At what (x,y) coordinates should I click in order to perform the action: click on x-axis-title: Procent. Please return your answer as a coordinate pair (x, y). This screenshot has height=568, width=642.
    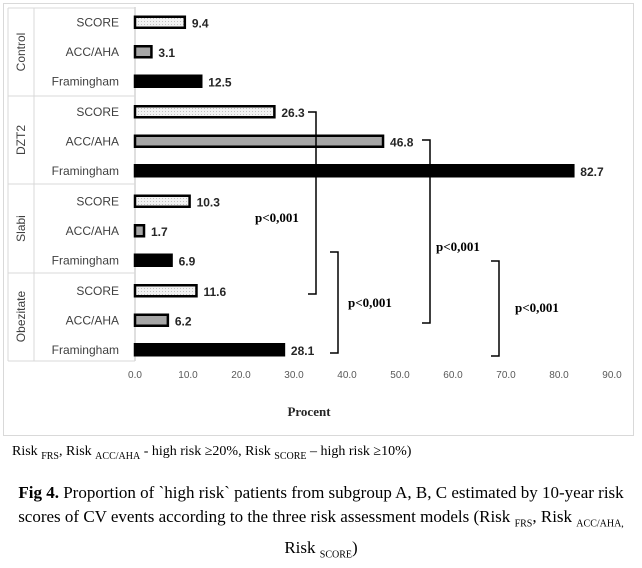
    Looking at the image, I should click on (309, 411).